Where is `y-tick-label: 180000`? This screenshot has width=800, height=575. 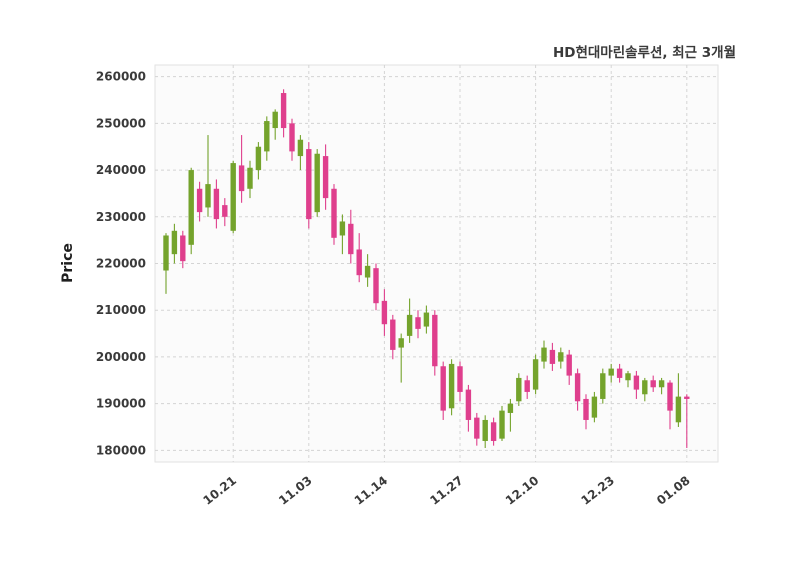
y-tick-label: 180000 is located at coordinates (121, 450).